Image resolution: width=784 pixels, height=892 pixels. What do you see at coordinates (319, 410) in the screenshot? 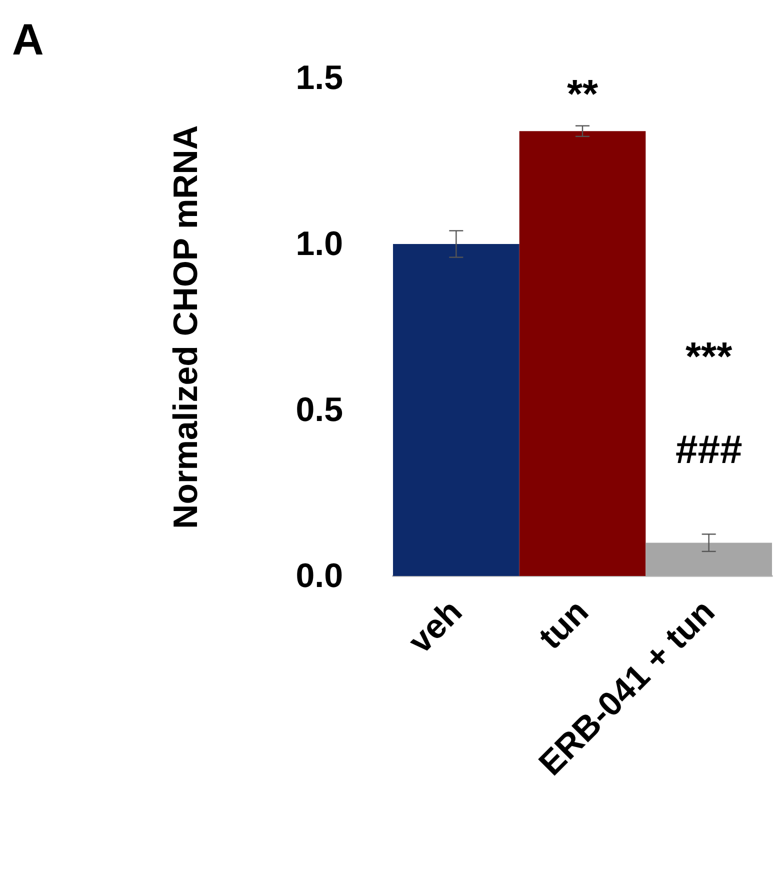
I see `y-tick-label: 0.5` at bounding box center [319, 410].